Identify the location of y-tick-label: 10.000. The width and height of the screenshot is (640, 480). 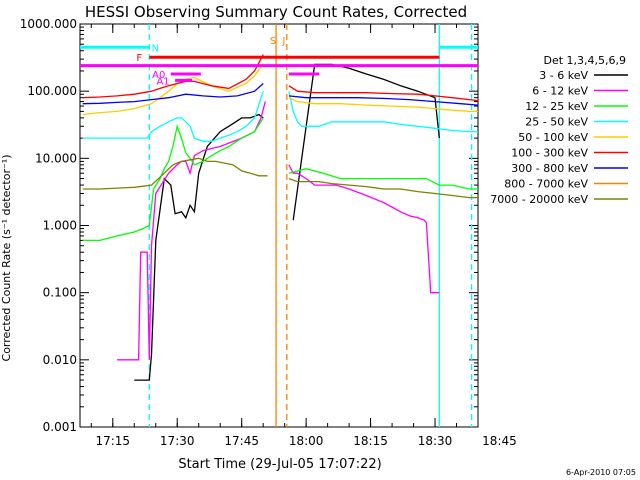
(56, 158).